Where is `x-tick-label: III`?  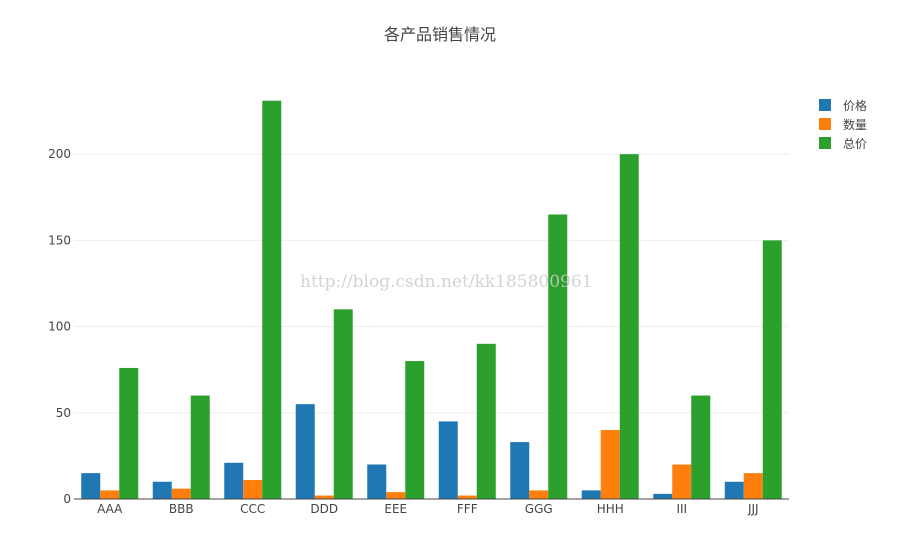
x-tick-label: III is located at coordinates (681, 509).